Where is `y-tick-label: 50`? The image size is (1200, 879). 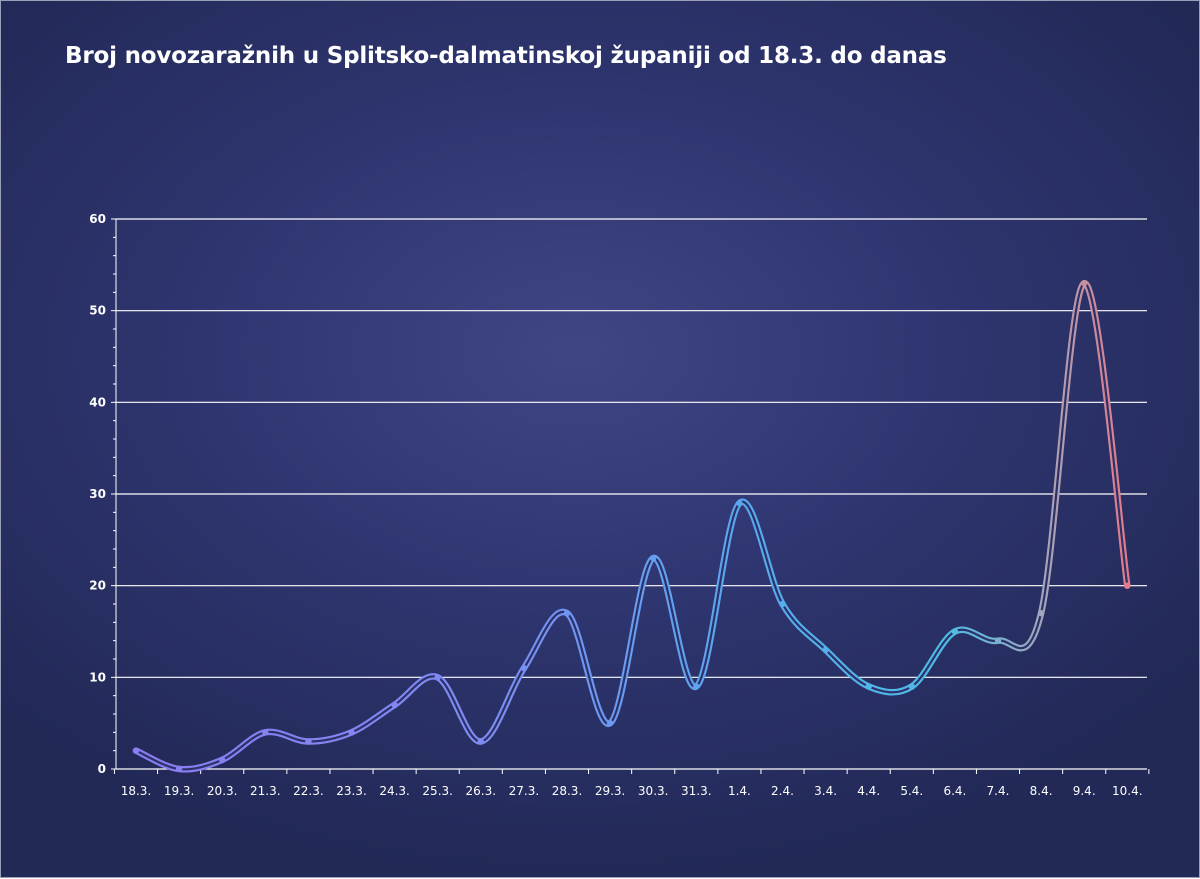 y-tick-label: 50 is located at coordinates (97, 311).